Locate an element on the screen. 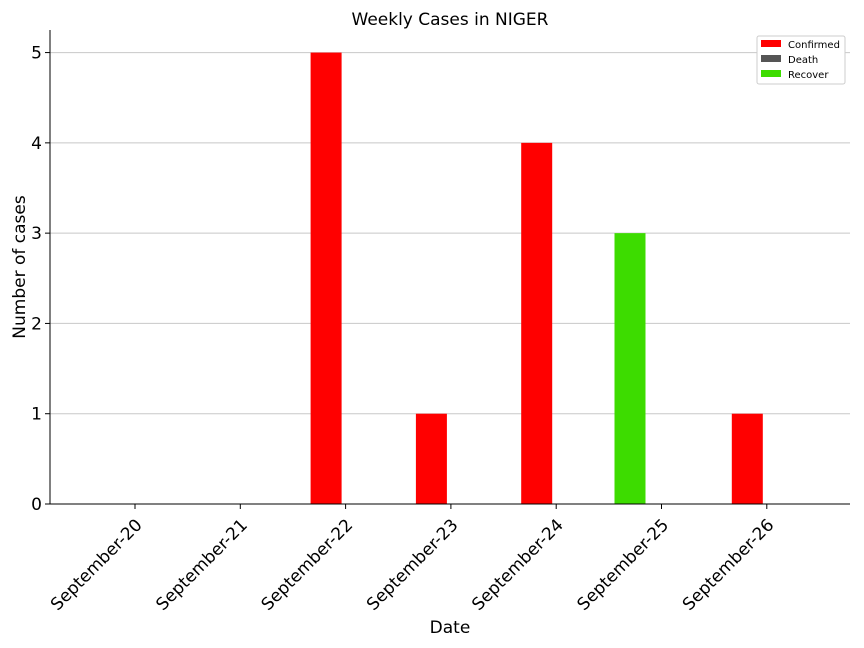 This screenshot has width=864, height=648. y-tick-label: 5 is located at coordinates (36, 54).